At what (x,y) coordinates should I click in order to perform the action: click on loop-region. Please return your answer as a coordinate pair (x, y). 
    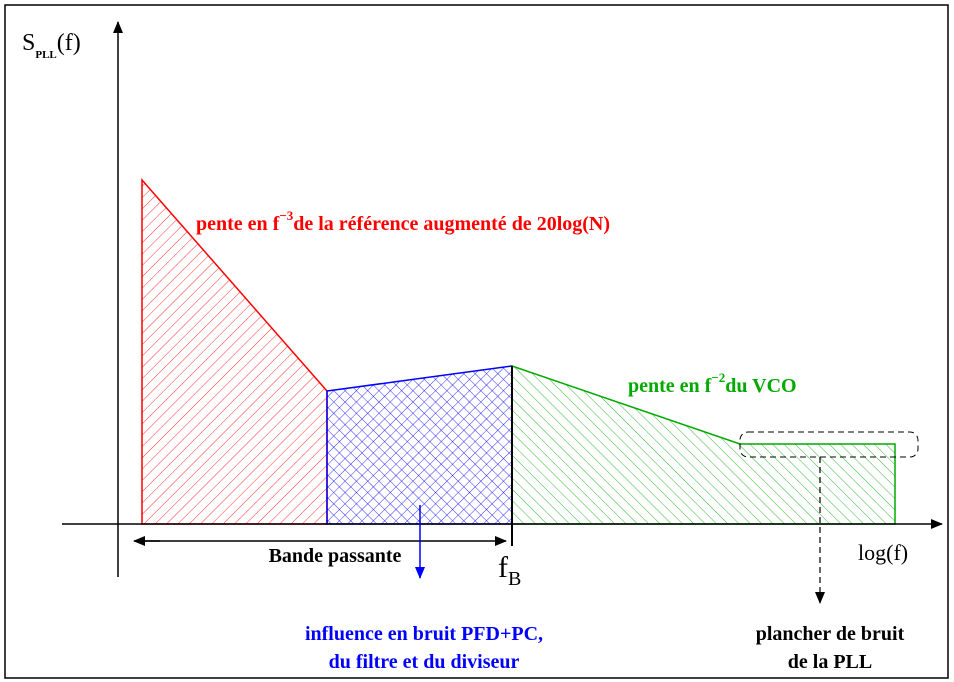
    Looking at the image, I should click on (419, 445).